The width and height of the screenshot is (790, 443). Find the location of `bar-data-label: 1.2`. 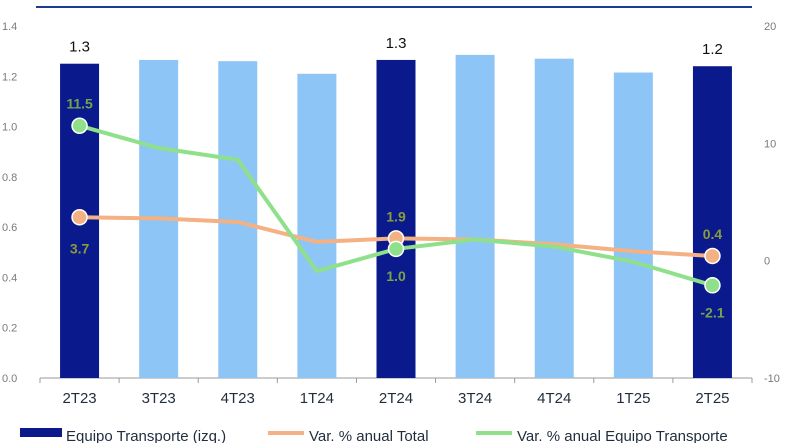

bar-data-label: 1.2 is located at coordinates (712, 49).